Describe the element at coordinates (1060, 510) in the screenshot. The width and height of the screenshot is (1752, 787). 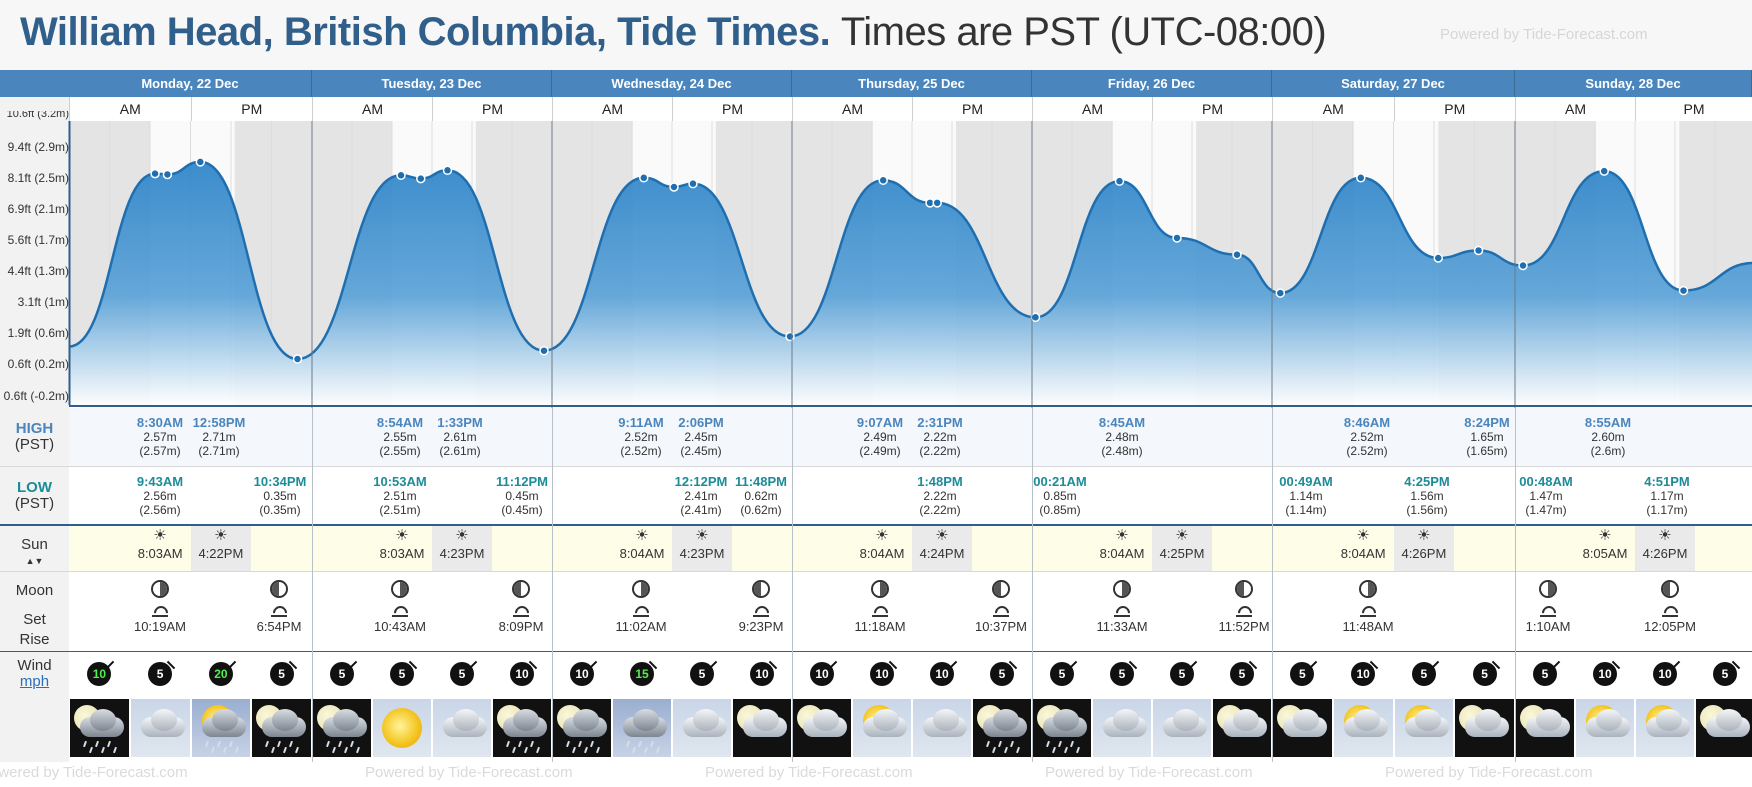
I see `low-tide-height-paren: (0.85m)` at that location.